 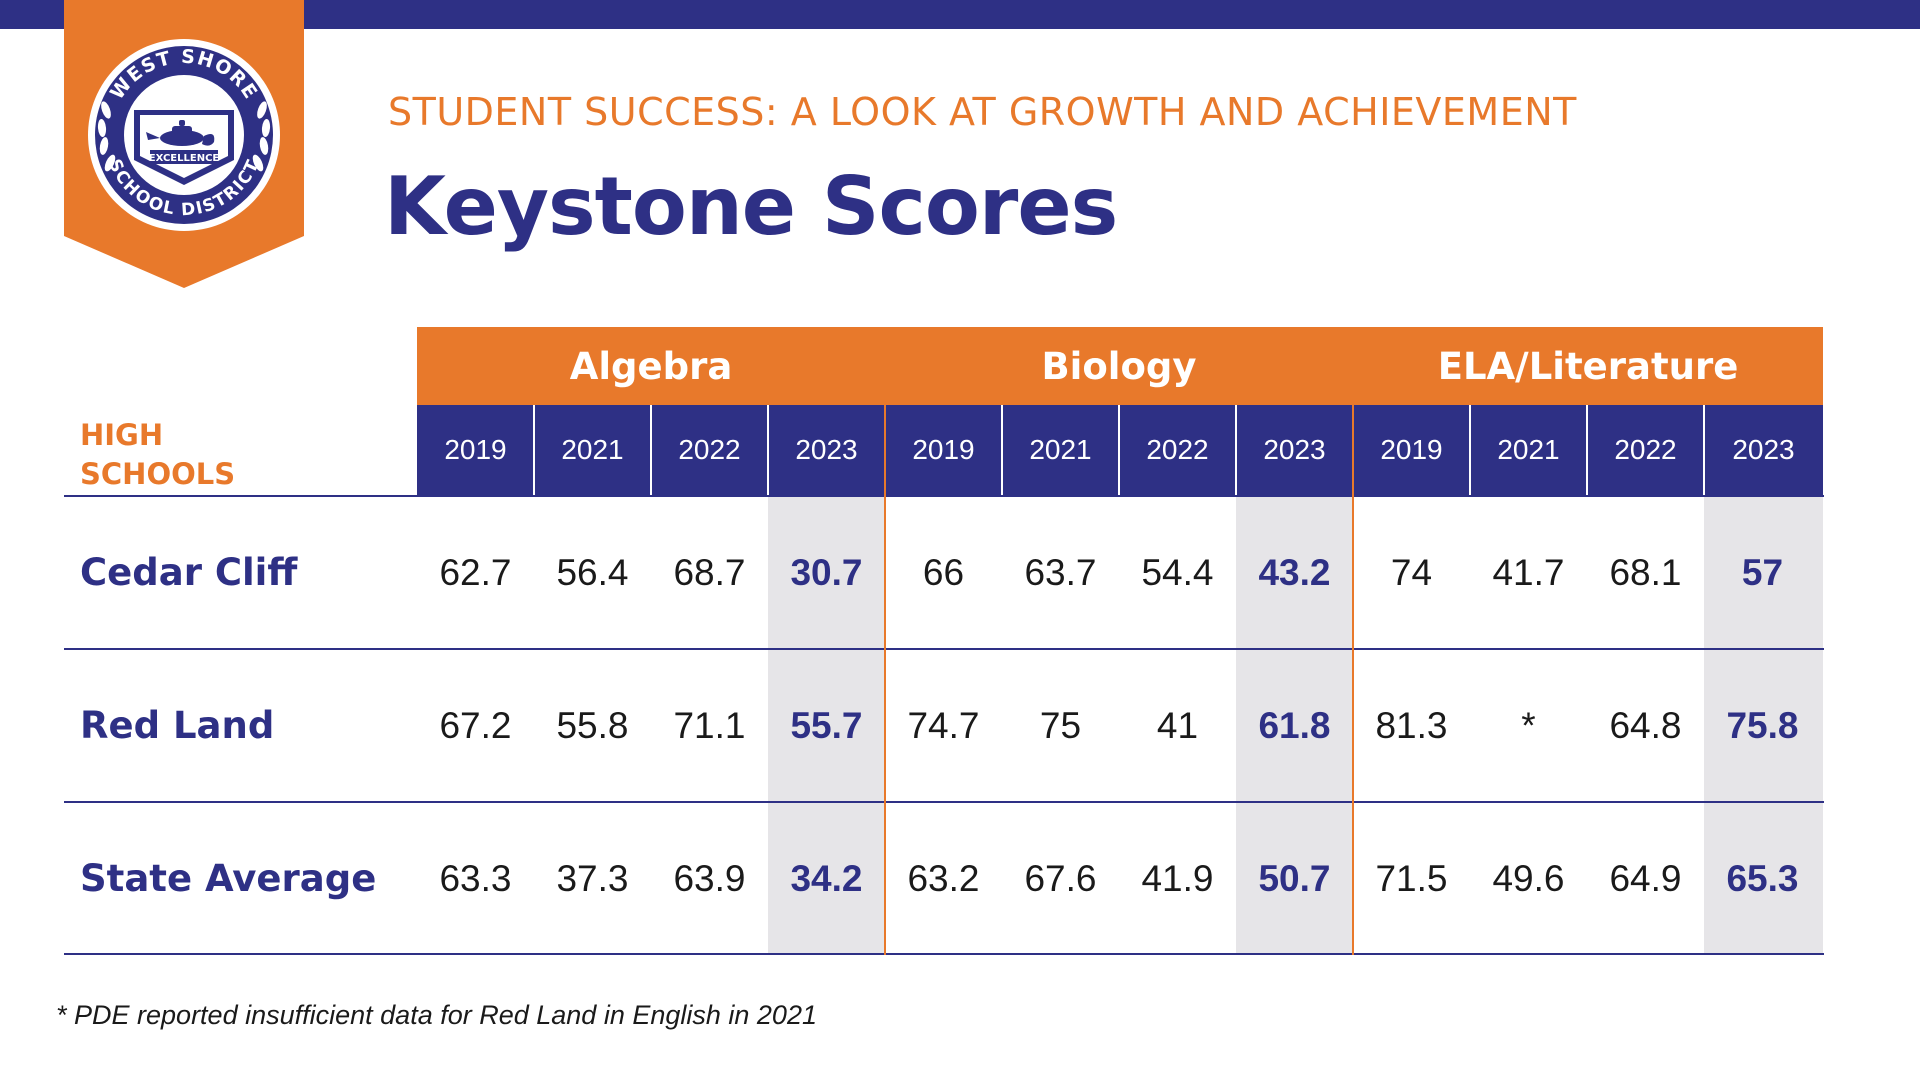 What do you see at coordinates (592, 725) in the screenshot?
I see `score-cell: 55.8` at bounding box center [592, 725].